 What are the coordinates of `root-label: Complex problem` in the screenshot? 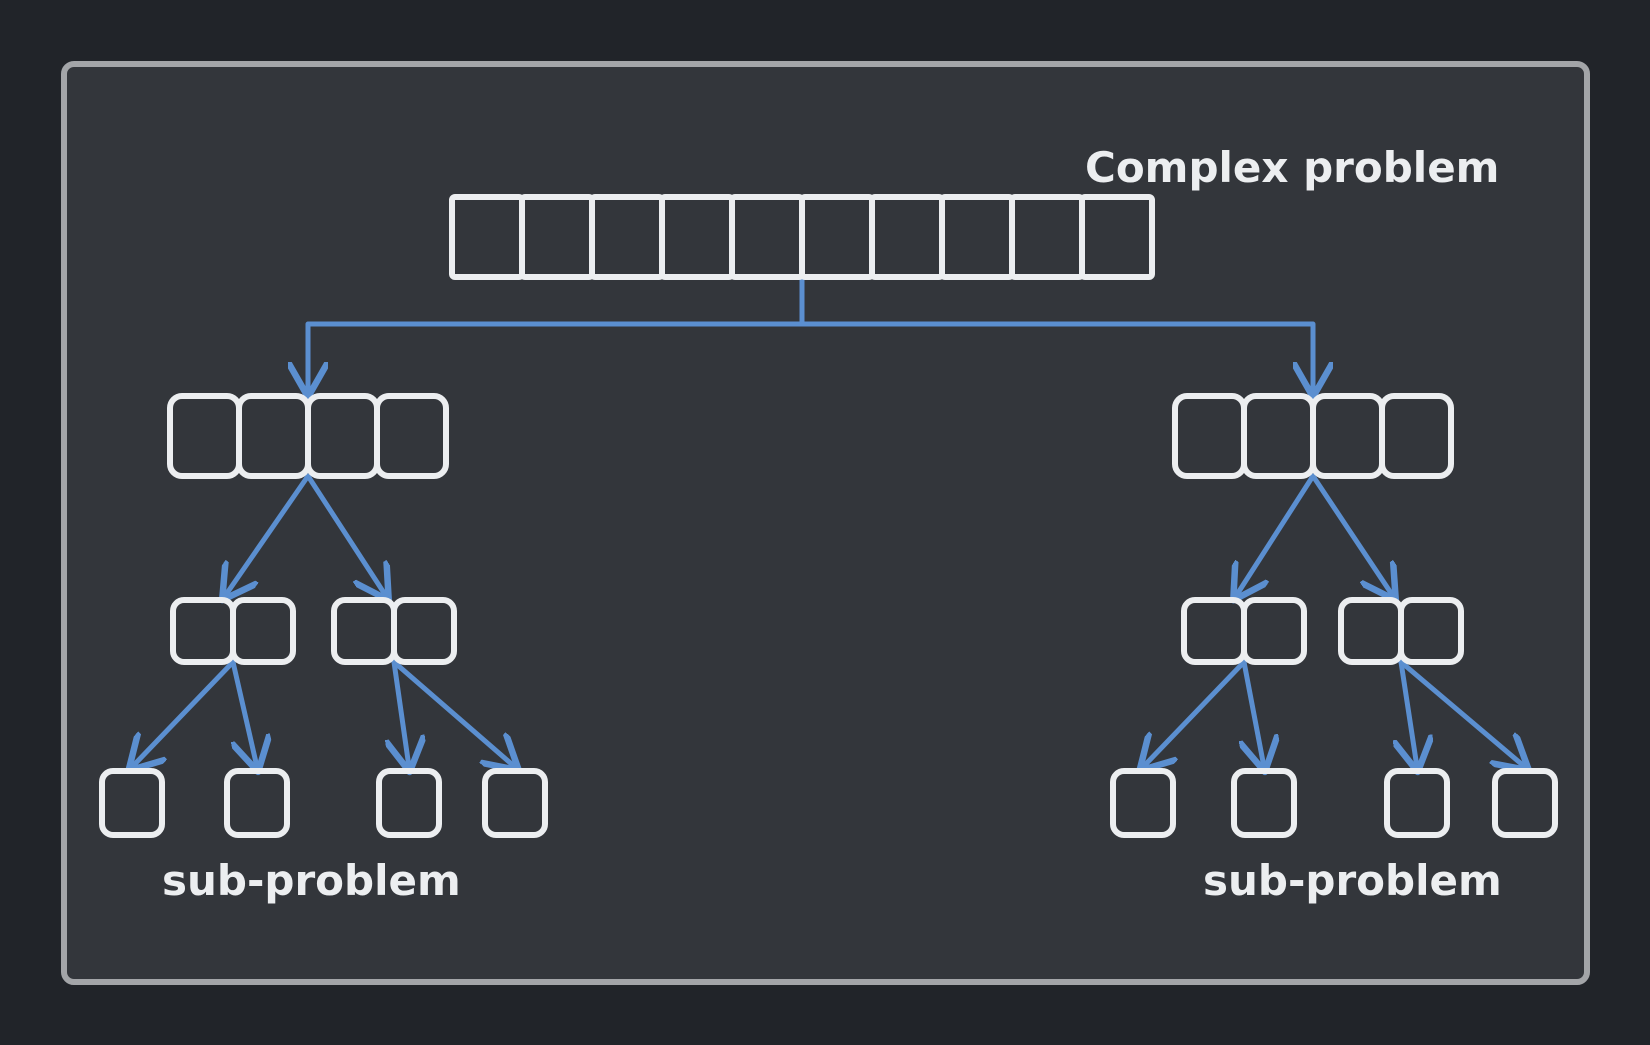 It's located at (1292, 167).